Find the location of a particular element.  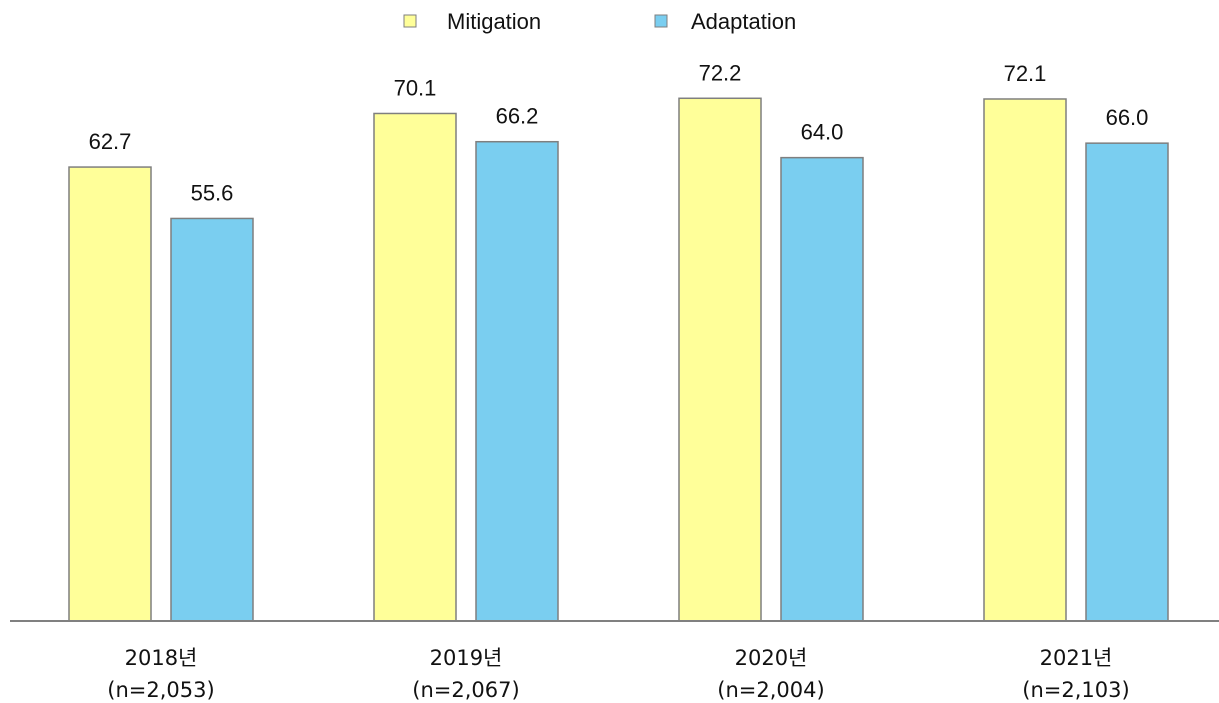

value-label-adaptation-3: 66.0 is located at coordinates (1127, 117).